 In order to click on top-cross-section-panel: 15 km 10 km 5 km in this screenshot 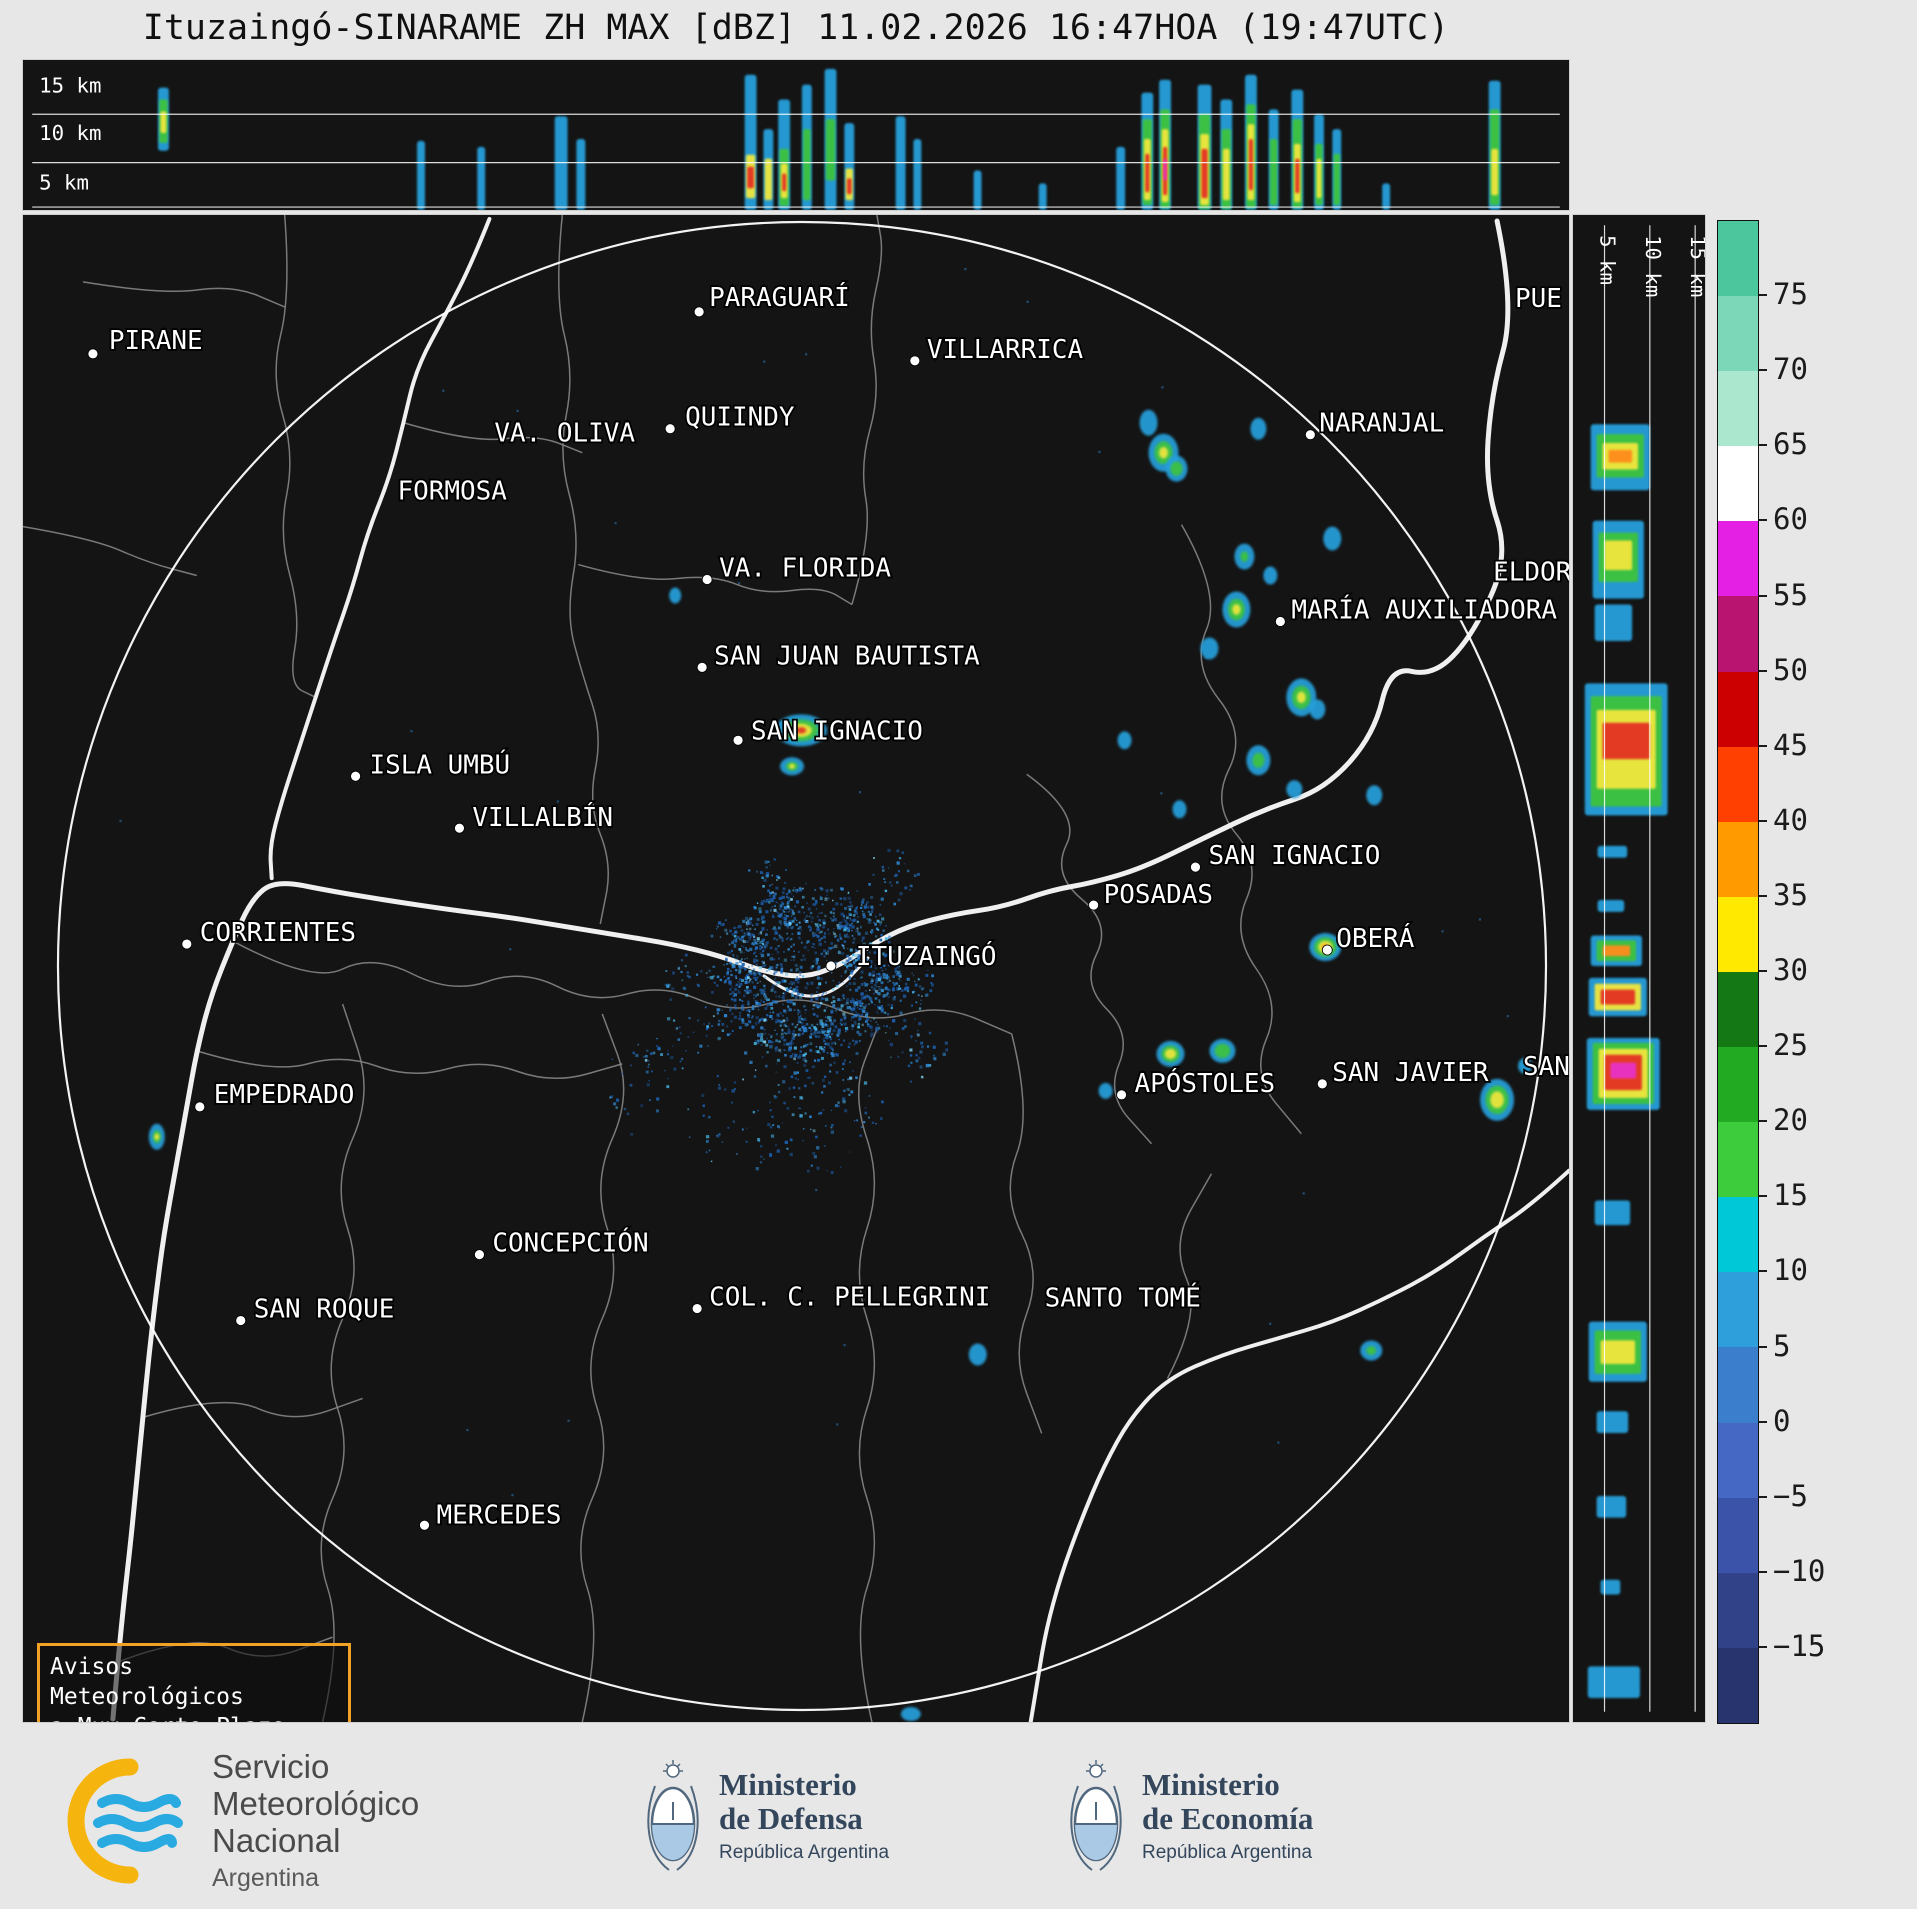, I will do `click(796, 135)`.